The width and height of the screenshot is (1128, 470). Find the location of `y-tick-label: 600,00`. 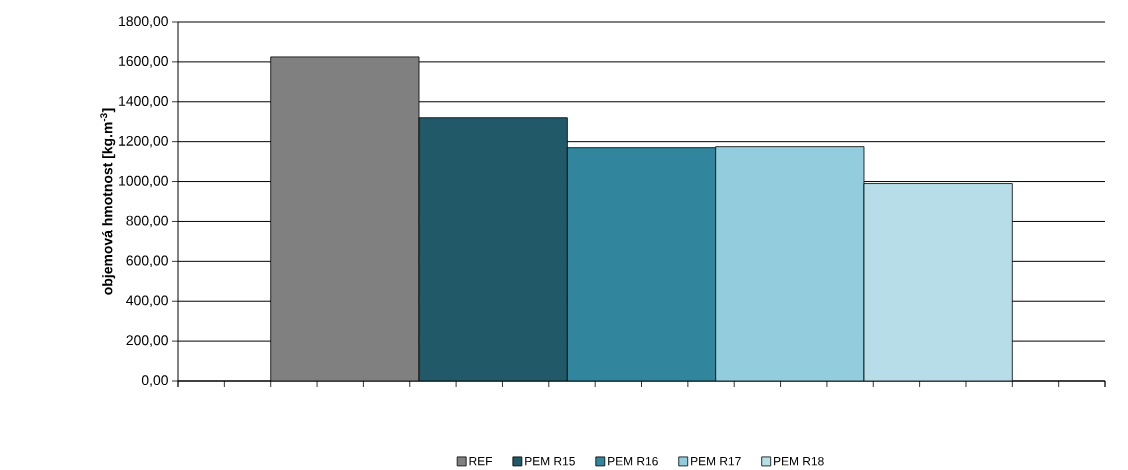

y-tick-label: 600,00 is located at coordinates (147, 261).